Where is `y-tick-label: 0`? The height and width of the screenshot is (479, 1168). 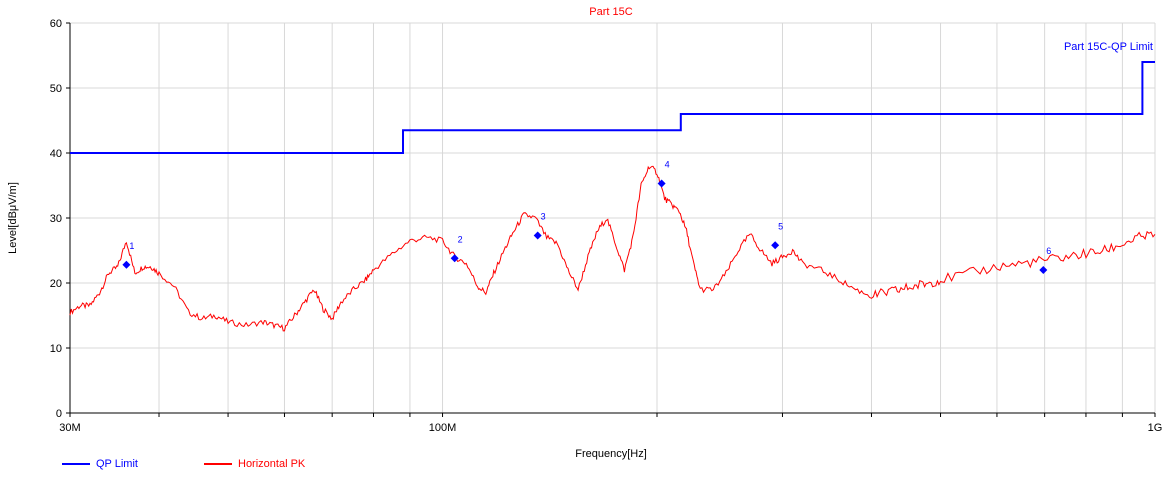 y-tick-label: 0 is located at coordinates (59, 414).